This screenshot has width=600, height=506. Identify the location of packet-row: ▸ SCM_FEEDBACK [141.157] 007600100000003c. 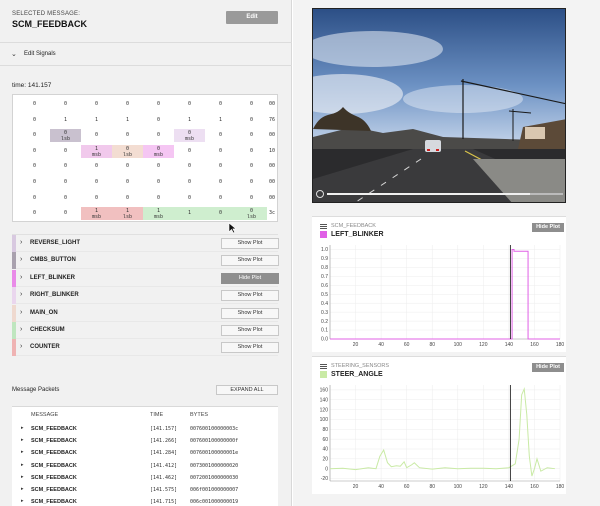
(145, 429).